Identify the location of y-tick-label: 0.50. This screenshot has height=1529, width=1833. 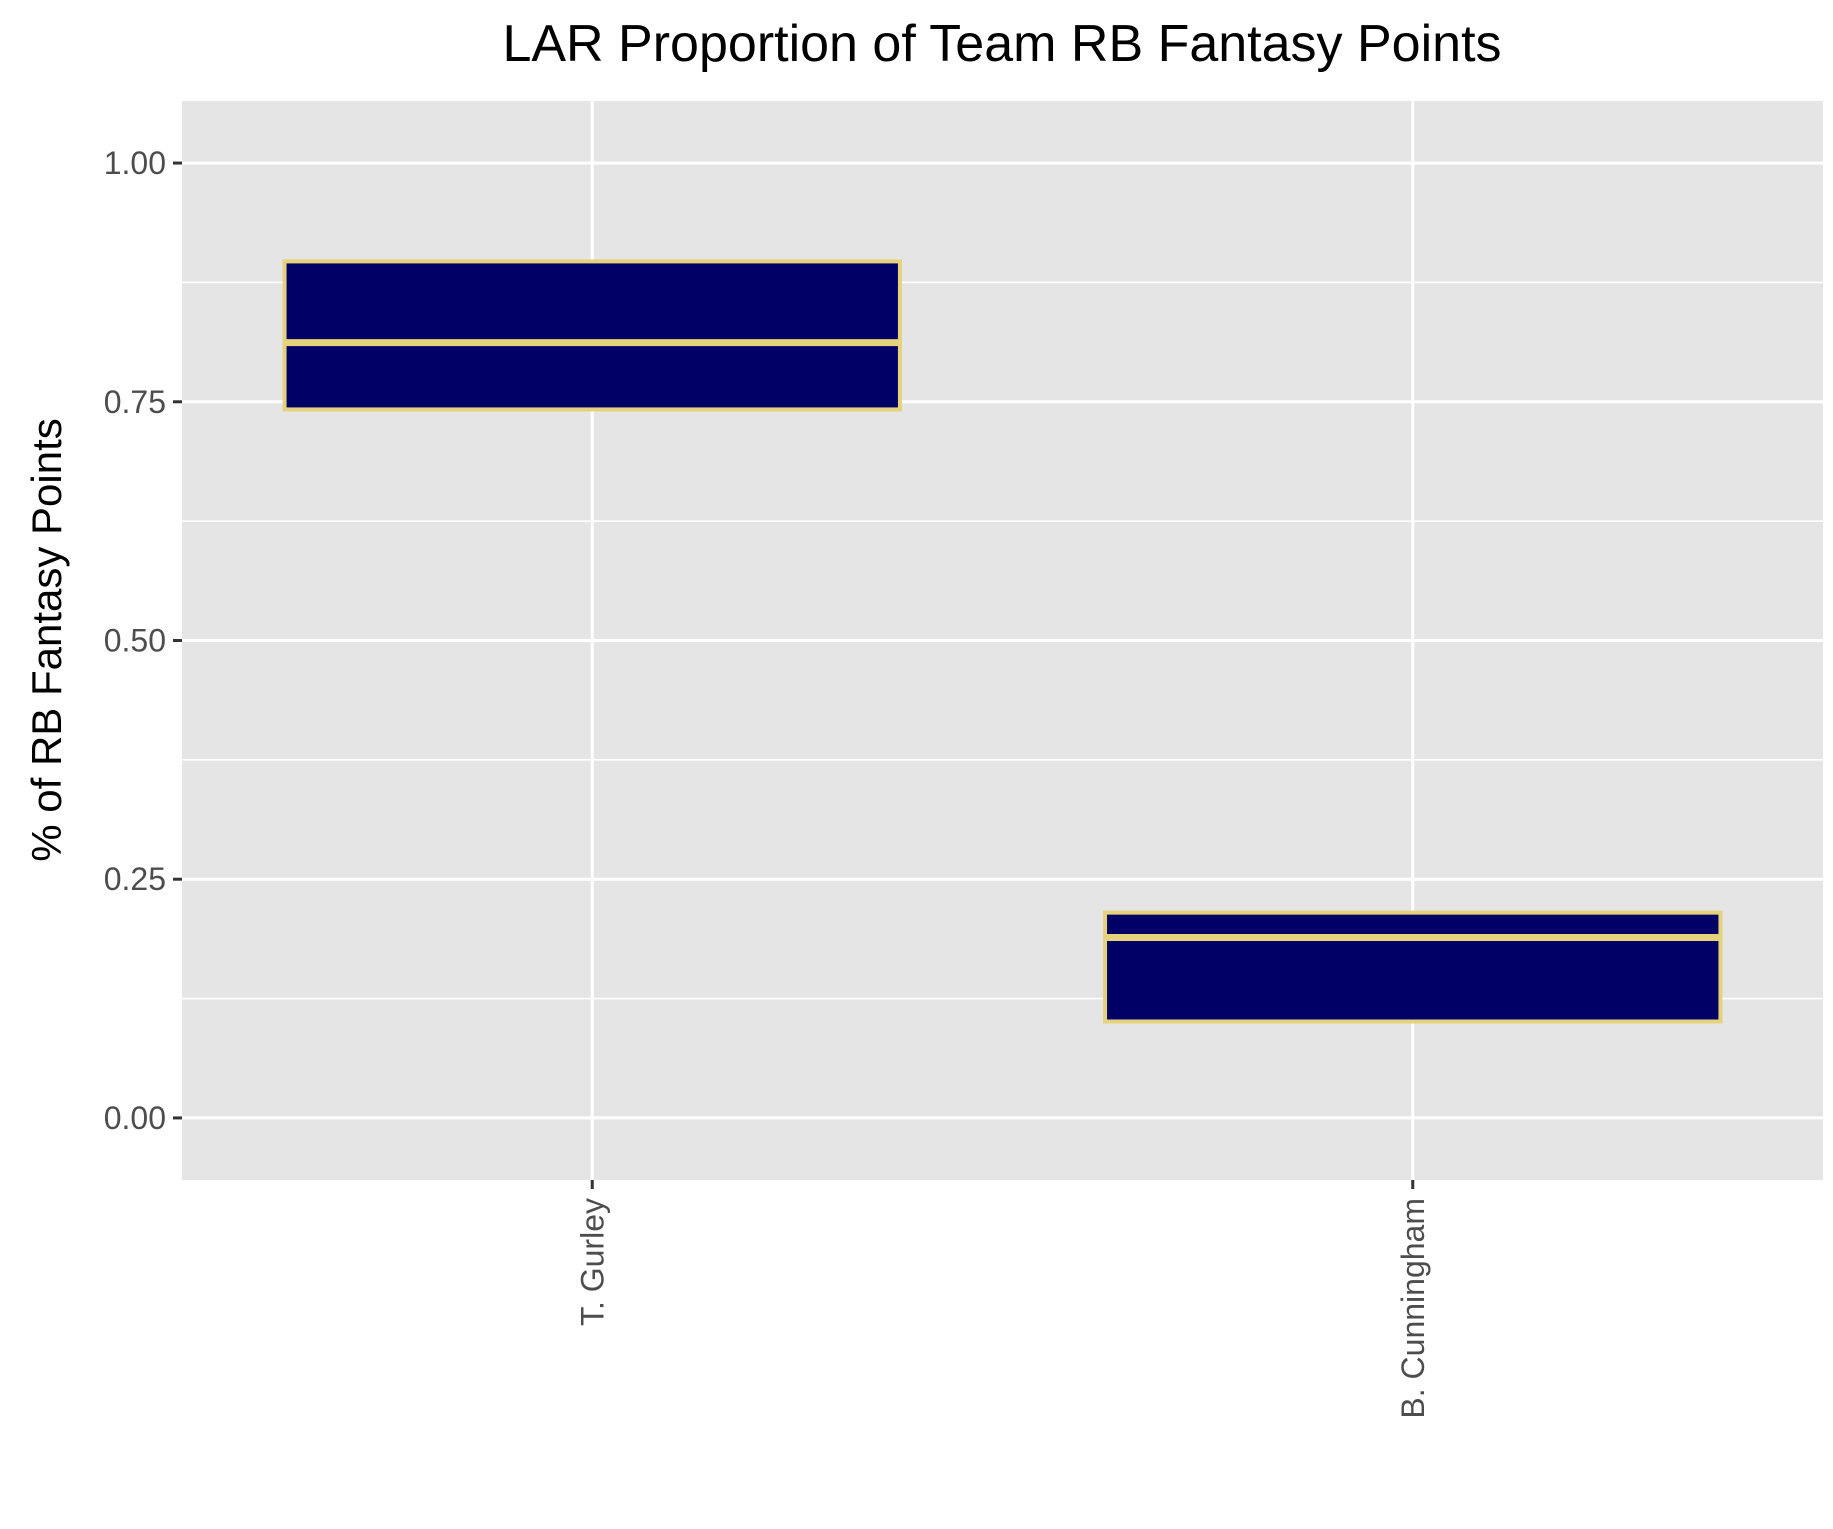
(135, 641).